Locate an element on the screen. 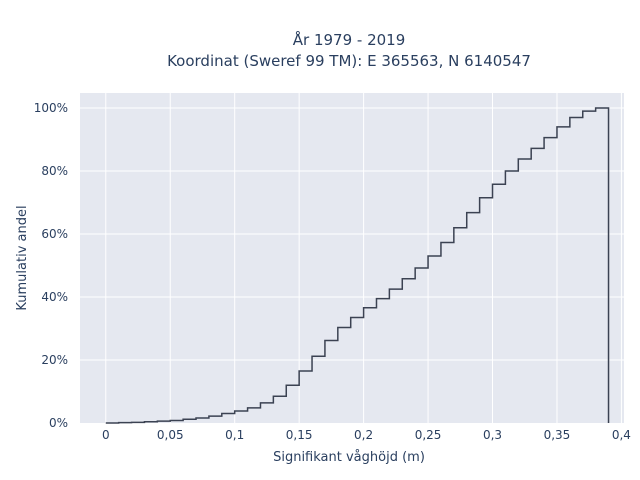 Image resolution: width=640 pixels, height=480 pixels. x-tick-label: 0,1 is located at coordinates (234, 435).